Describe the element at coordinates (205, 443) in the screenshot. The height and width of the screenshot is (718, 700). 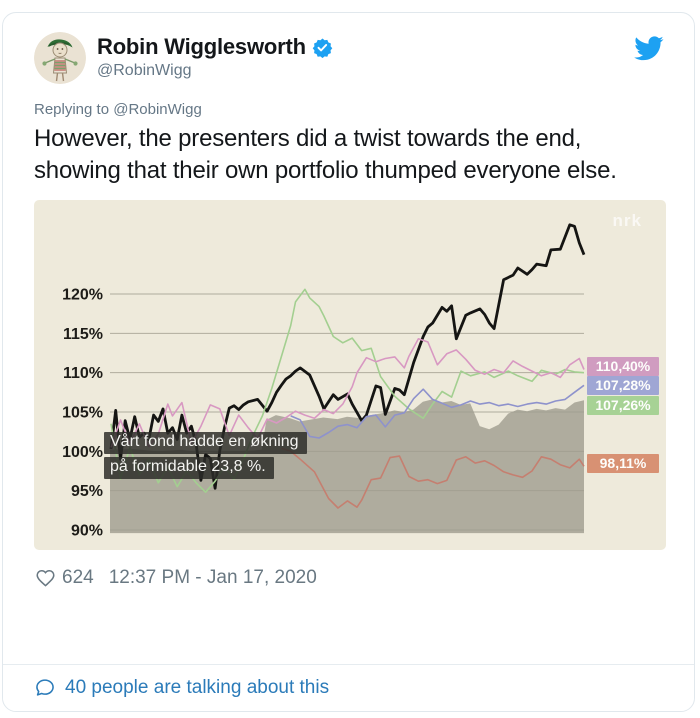
I see `chart-annotation-line1: Vårt fond hadde en økning` at that location.